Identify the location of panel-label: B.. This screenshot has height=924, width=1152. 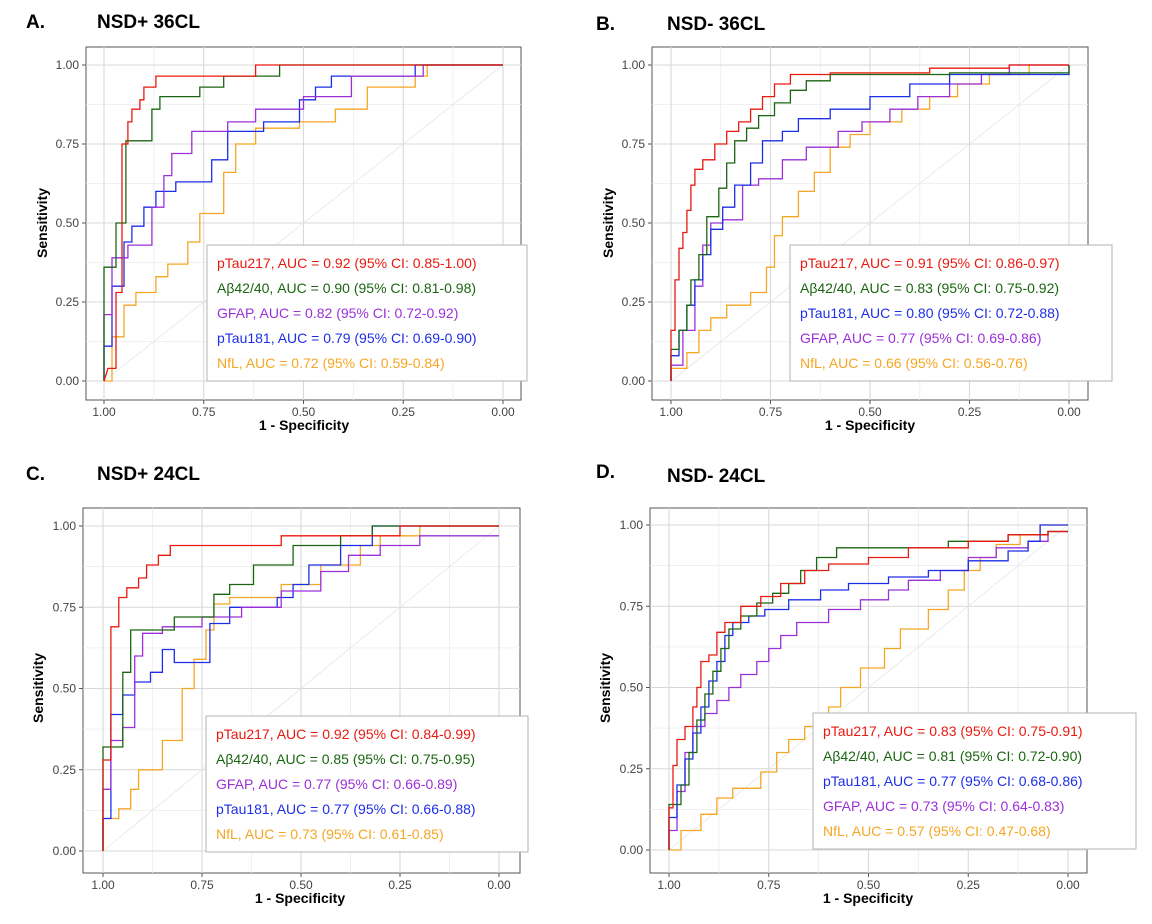
(605, 24).